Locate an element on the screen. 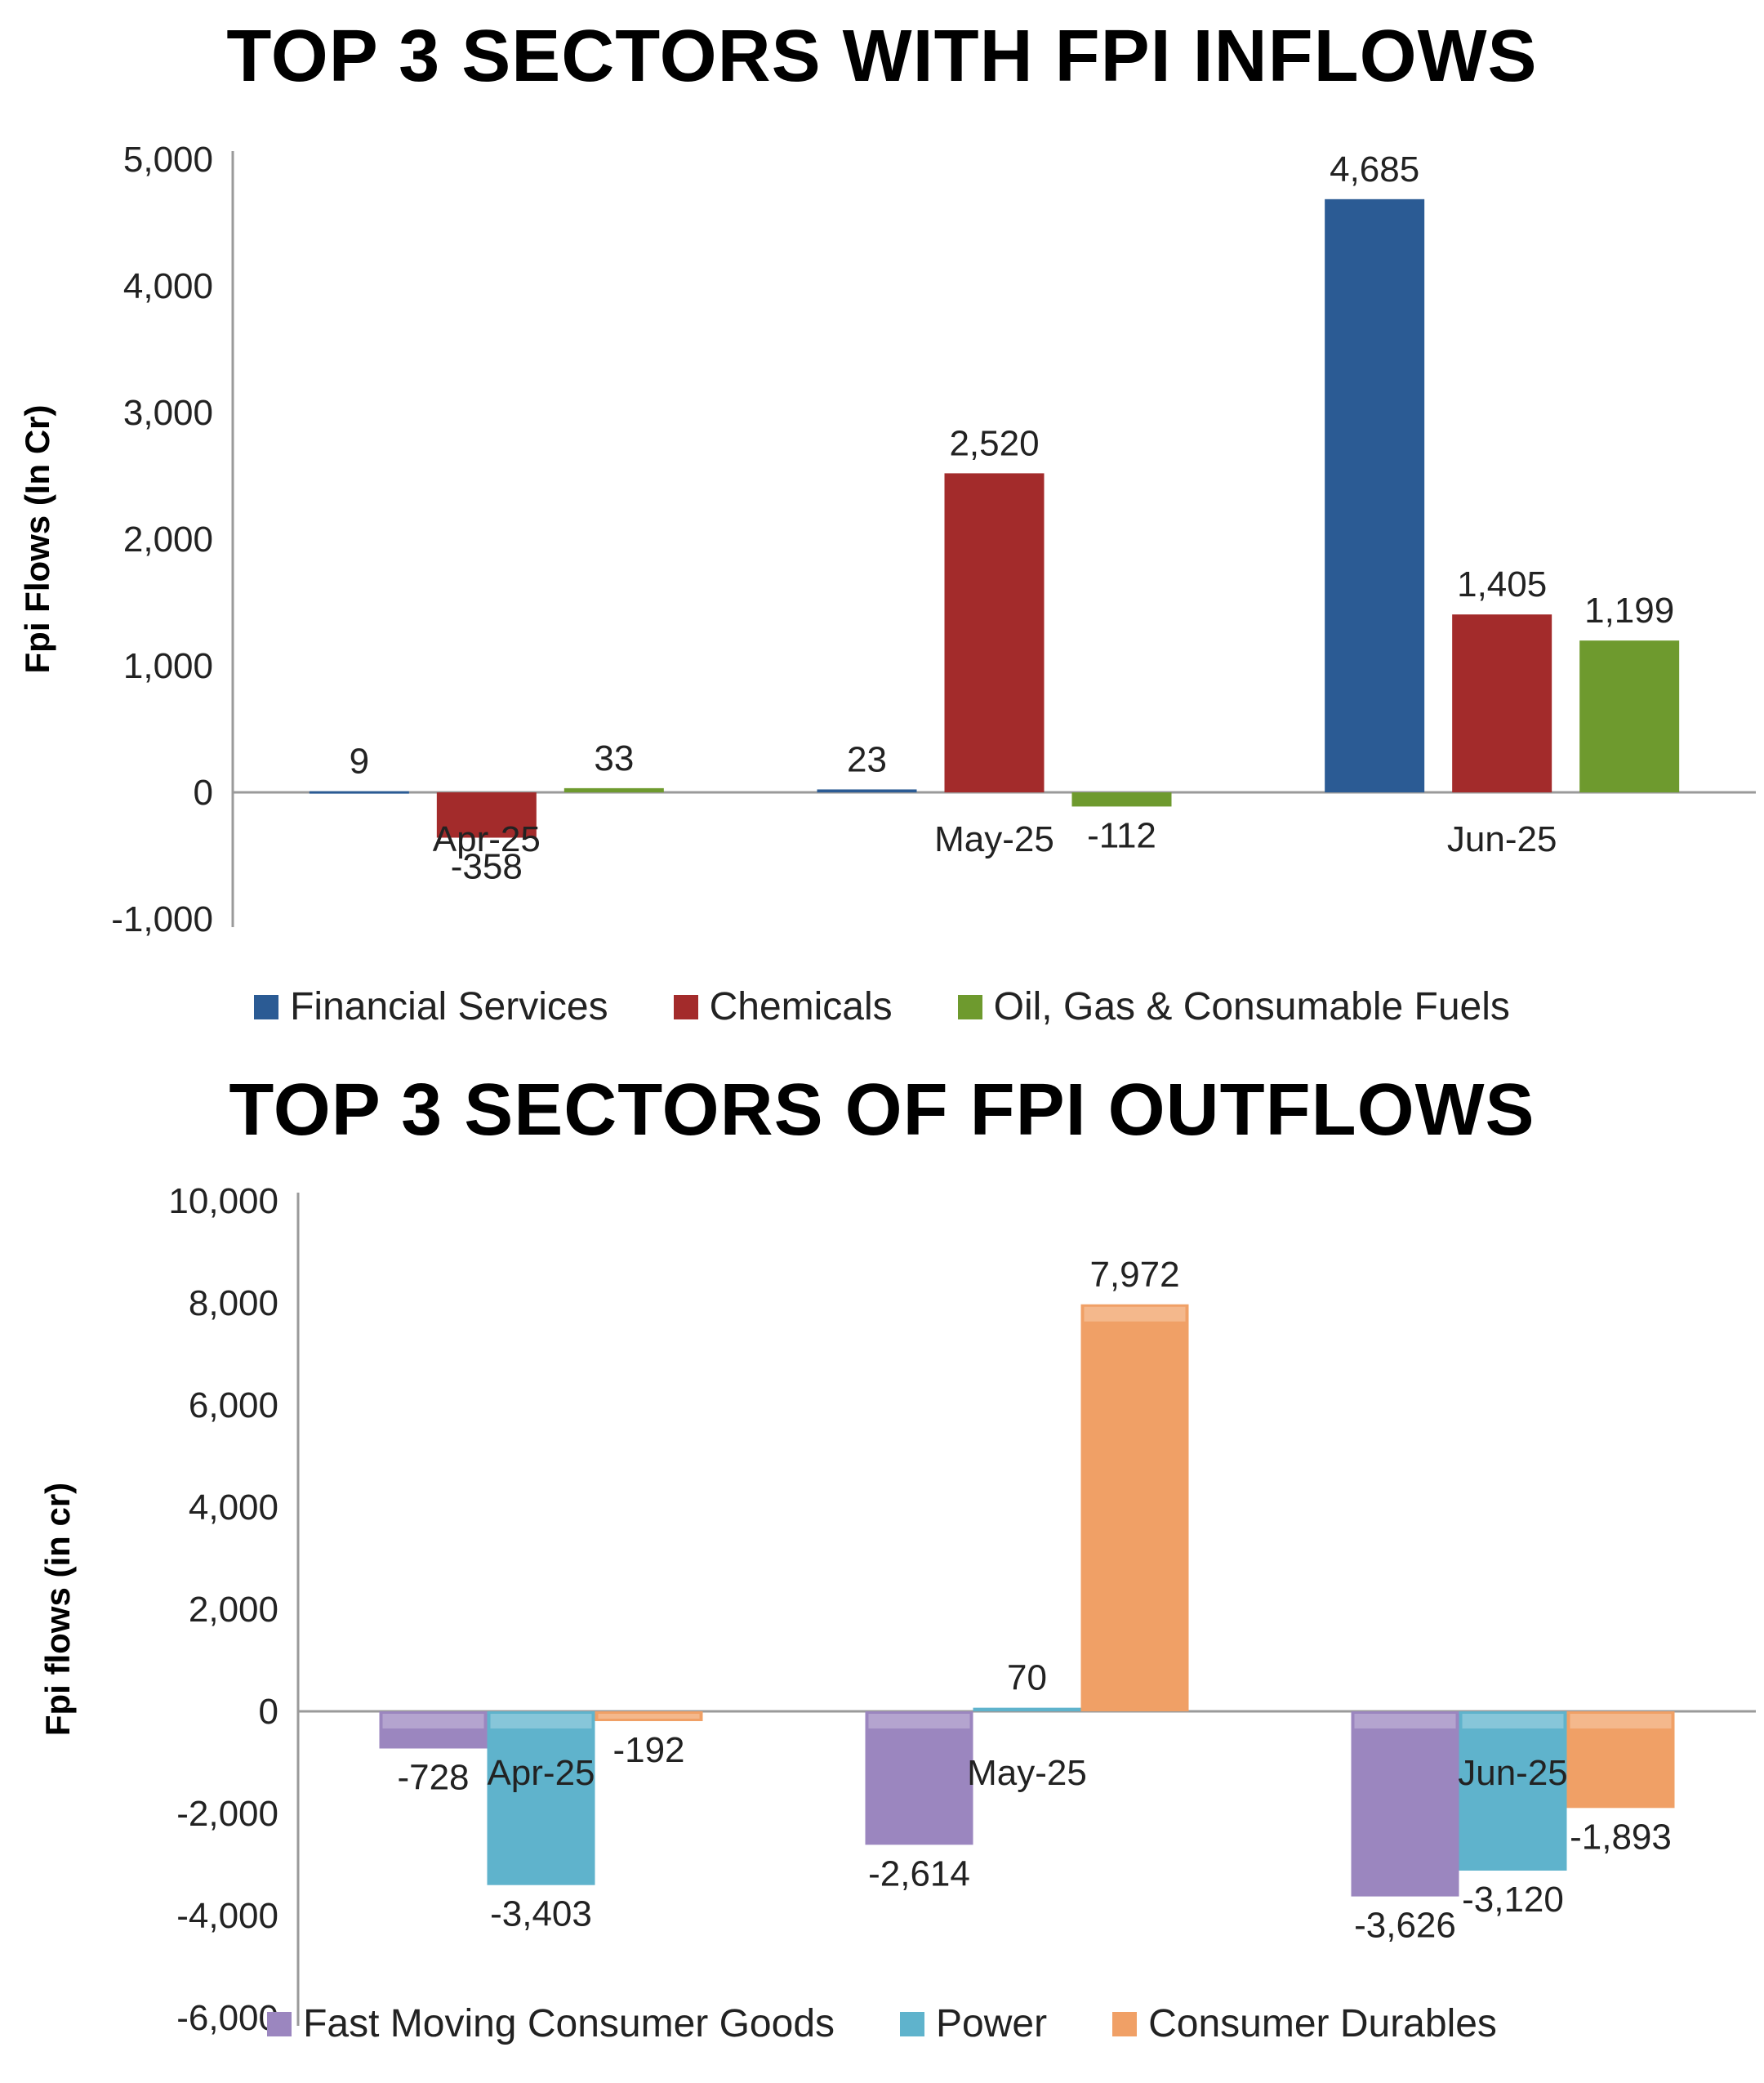 This screenshot has height=2083, width=1764. inflows-category-label: Apr-25 is located at coordinates (487, 839).